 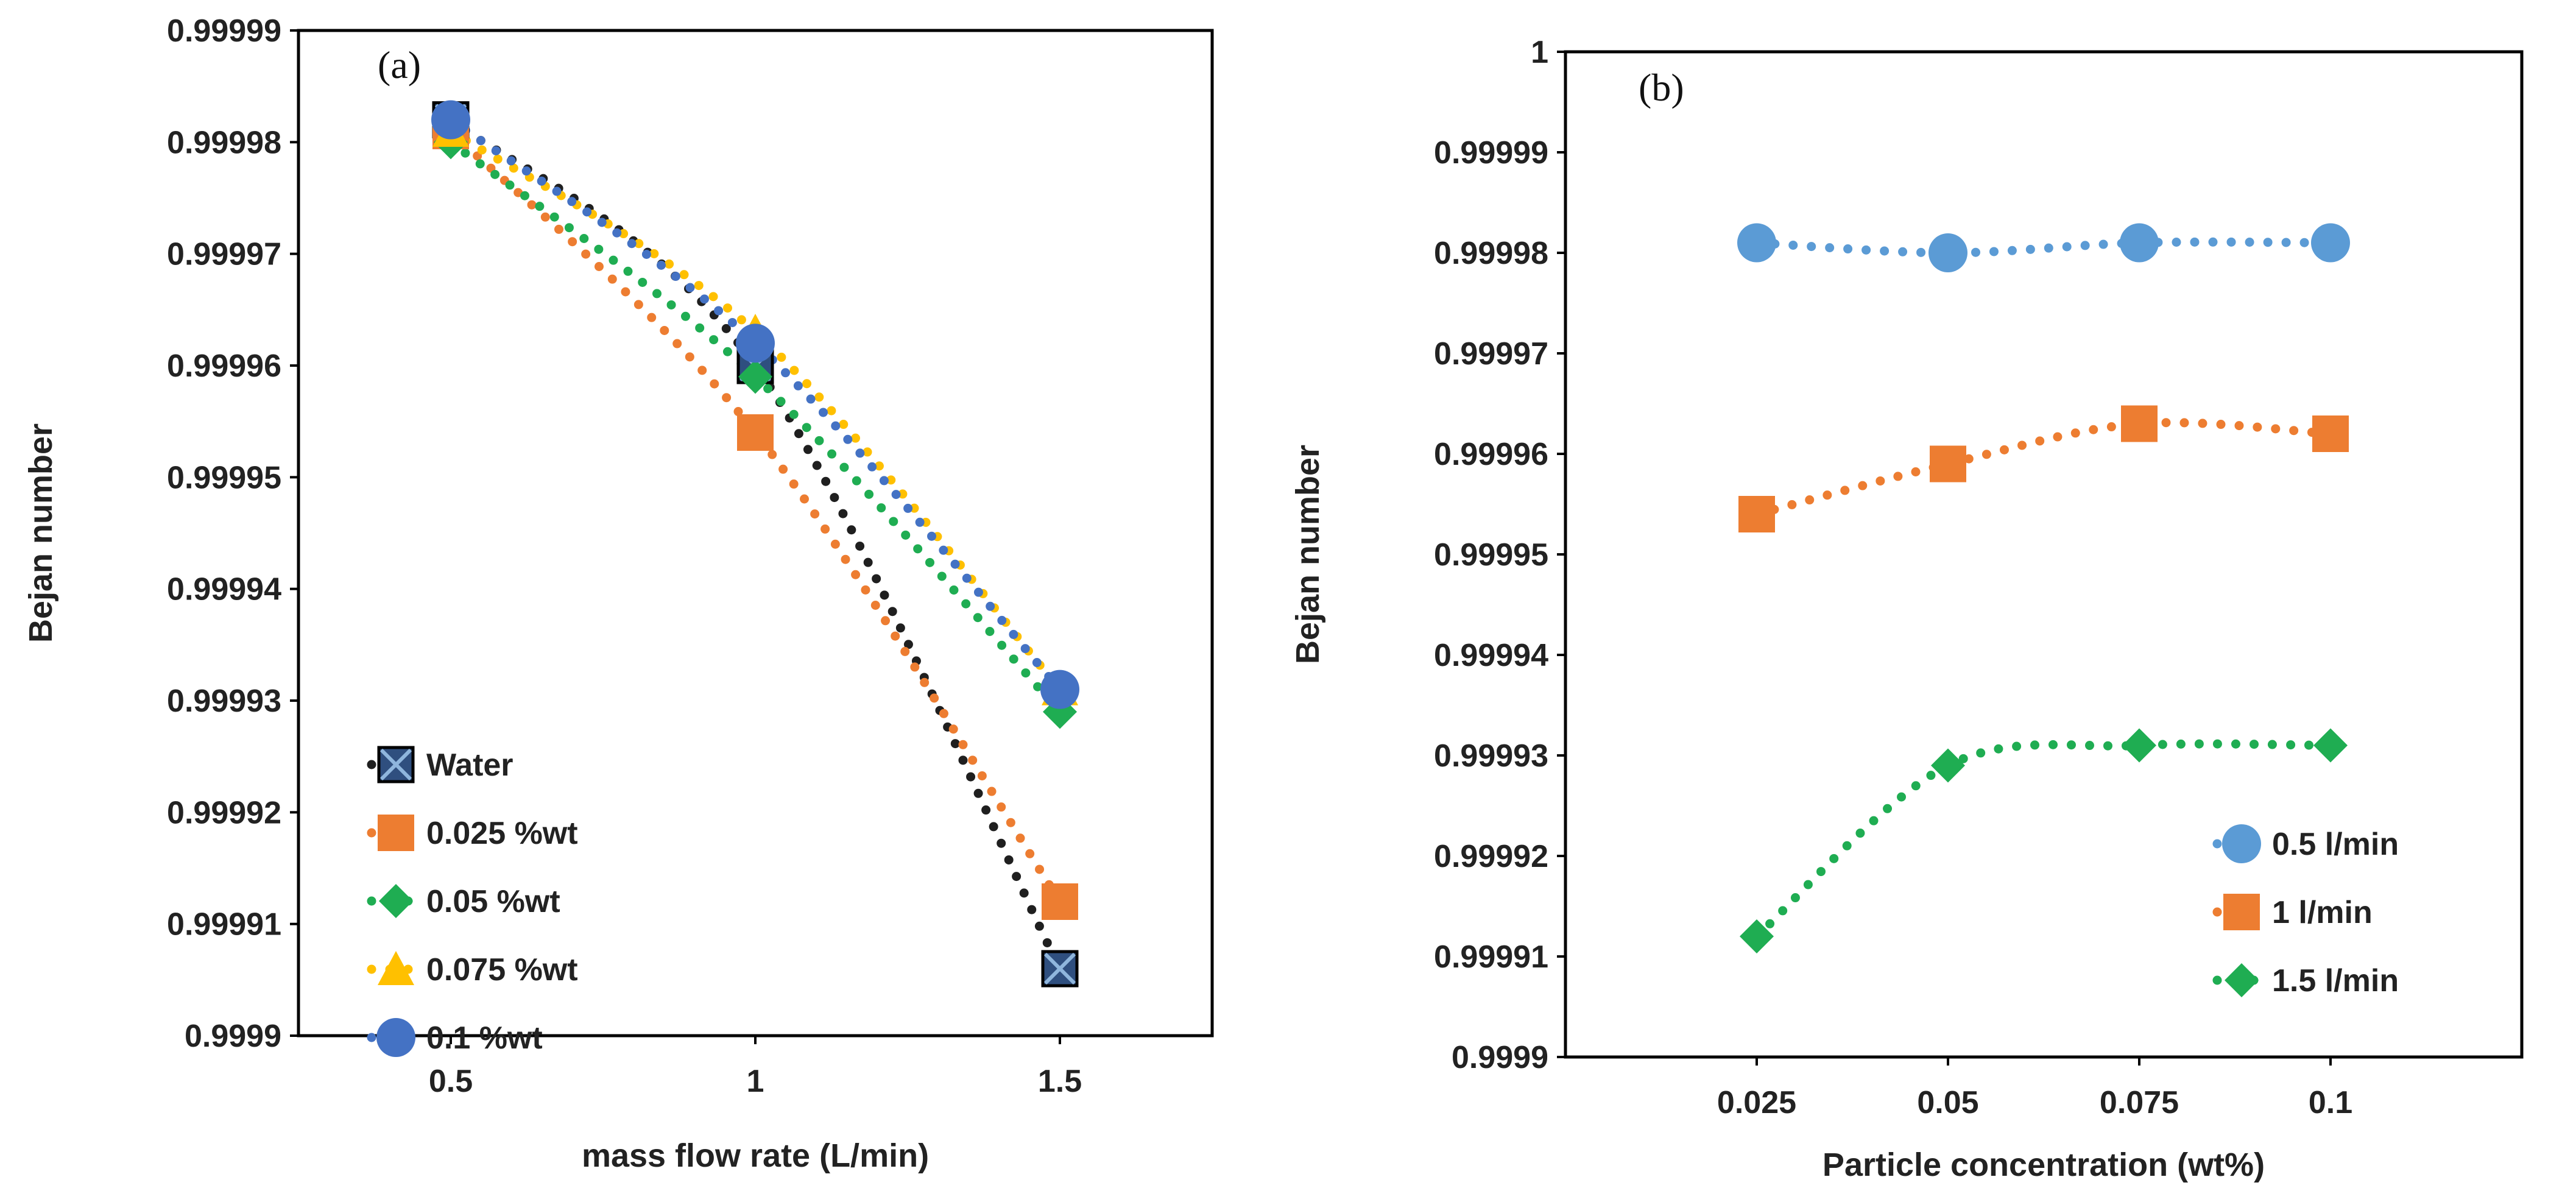 I want to click on x-tick-label: 0.075, so click(x=2139, y=1103).